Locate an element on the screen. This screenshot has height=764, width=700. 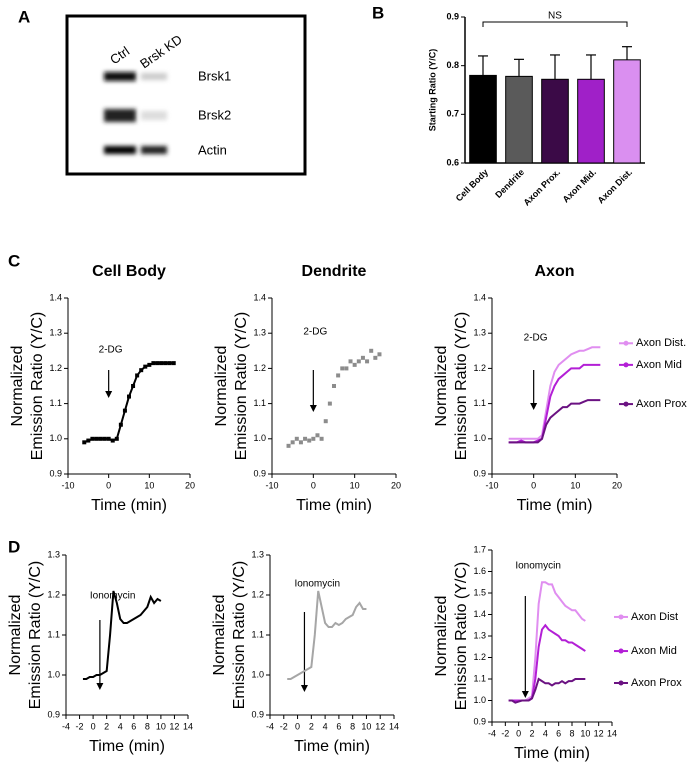
legend-label: Axon Dist is located at coordinates (654, 617).